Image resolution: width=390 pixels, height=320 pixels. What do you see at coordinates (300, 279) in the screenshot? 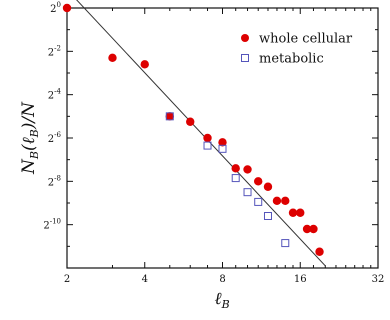
I see `x-tick-label: 16` at bounding box center [300, 279].